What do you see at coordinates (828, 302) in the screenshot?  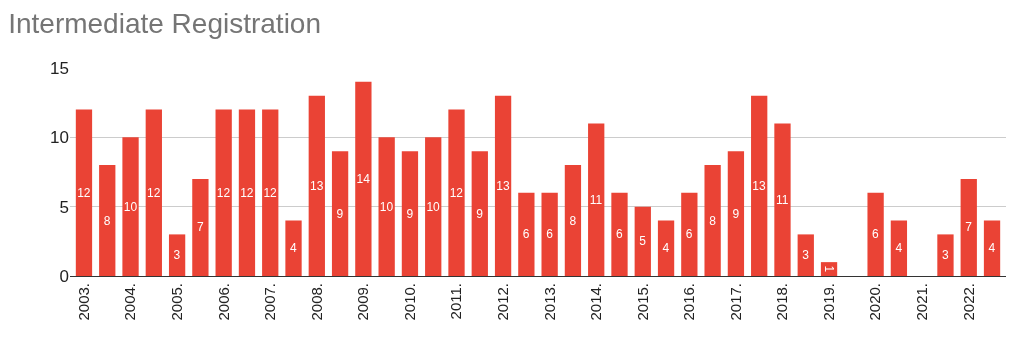 I see `x-tick-label: 2019.` at bounding box center [828, 302].